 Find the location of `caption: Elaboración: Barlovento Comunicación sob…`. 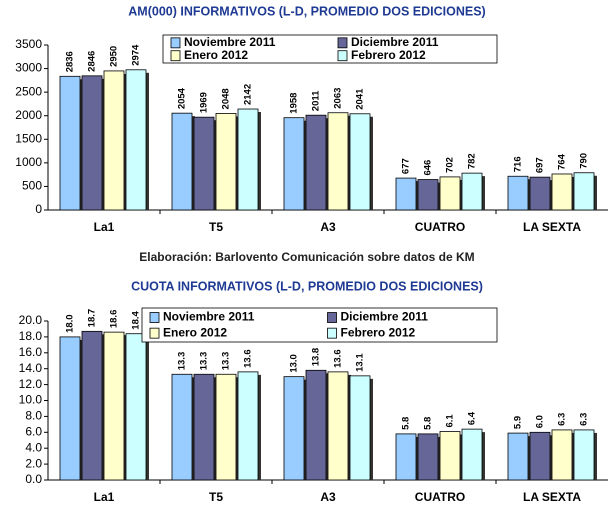

caption: Elaboración: Barlovento Comunicación sob… is located at coordinates (306, 257).